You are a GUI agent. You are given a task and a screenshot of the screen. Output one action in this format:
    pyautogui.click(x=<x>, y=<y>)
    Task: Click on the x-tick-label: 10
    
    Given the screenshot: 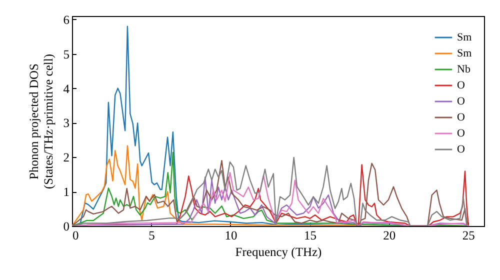 What is the action you would take?
    pyautogui.click(x=231, y=235)
    